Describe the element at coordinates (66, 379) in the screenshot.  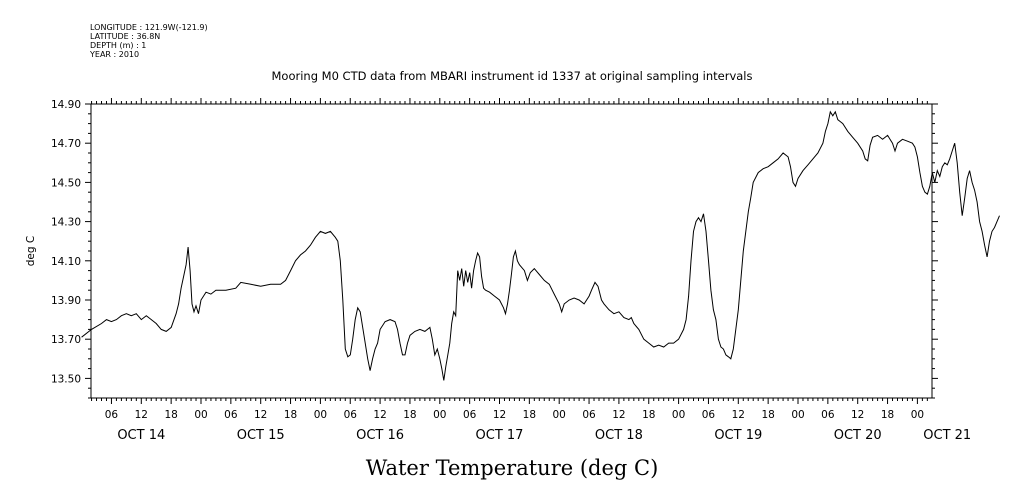
I see `y-tick-label: 13.50` at that location.